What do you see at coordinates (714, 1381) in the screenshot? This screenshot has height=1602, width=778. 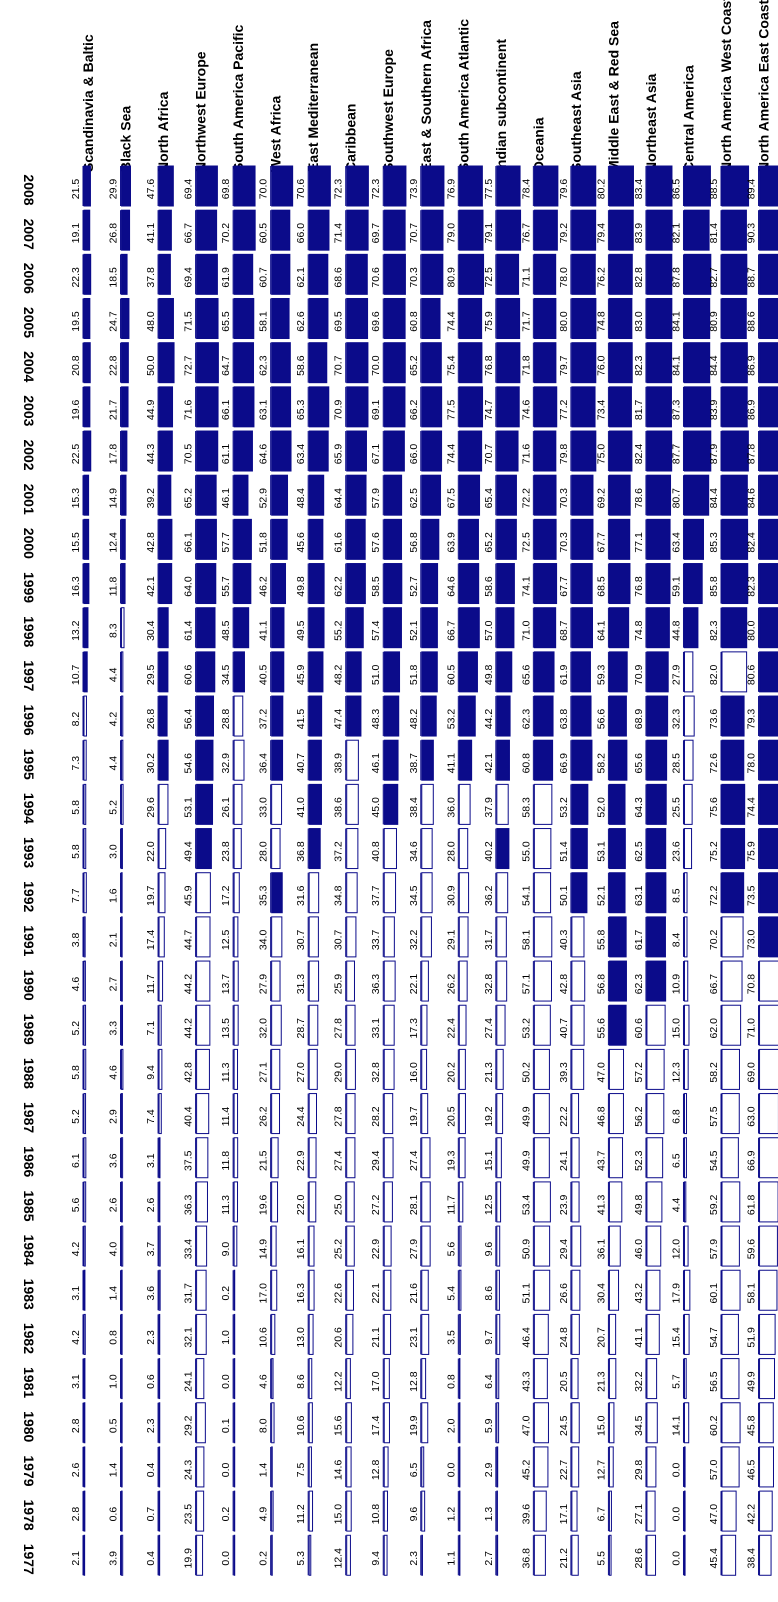 I see `value-label: 56.5` at bounding box center [714, 1381].